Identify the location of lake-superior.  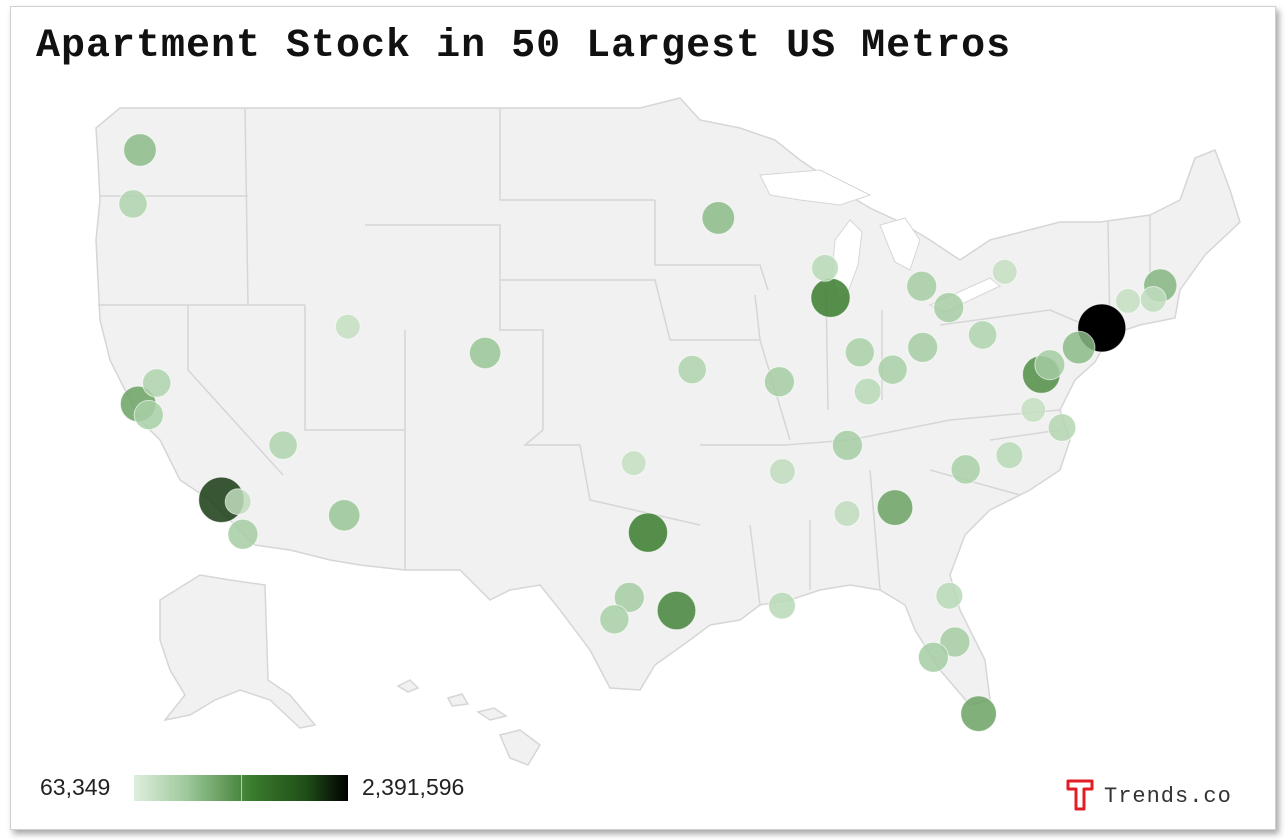
(815, 187).